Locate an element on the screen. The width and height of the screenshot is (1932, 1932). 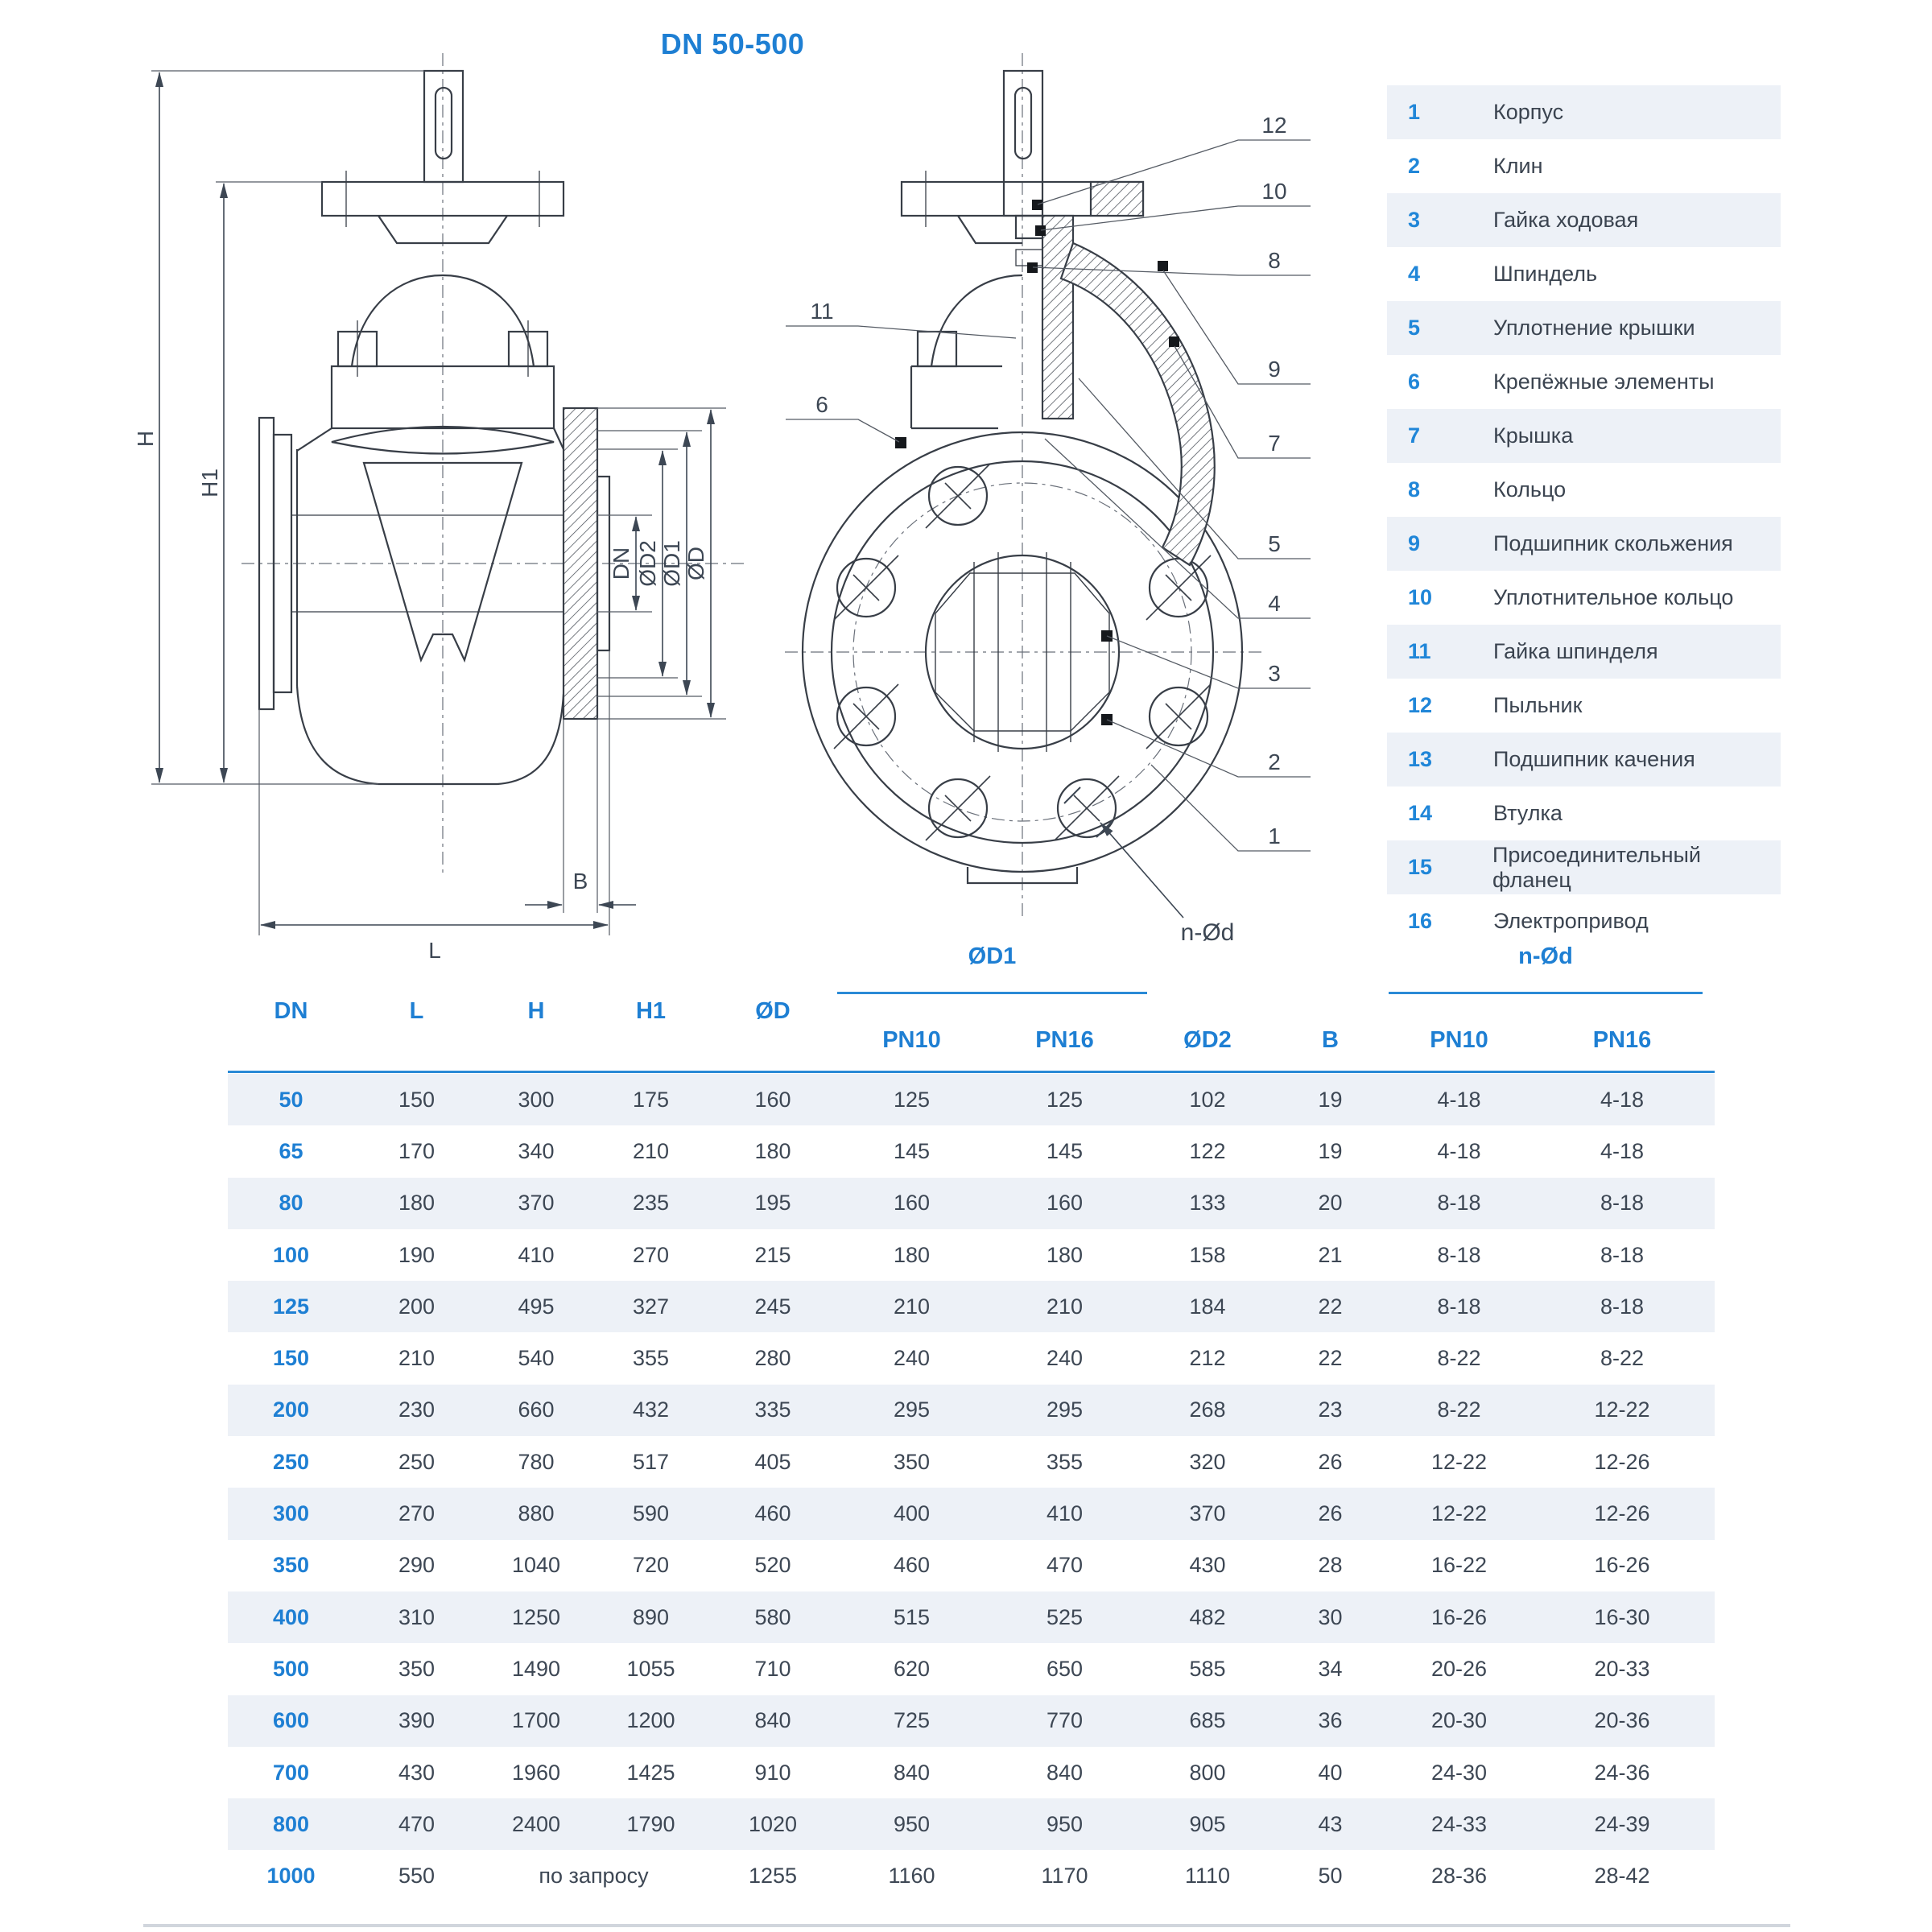
table-cell: 160 is located at coordinates (912, 1203).